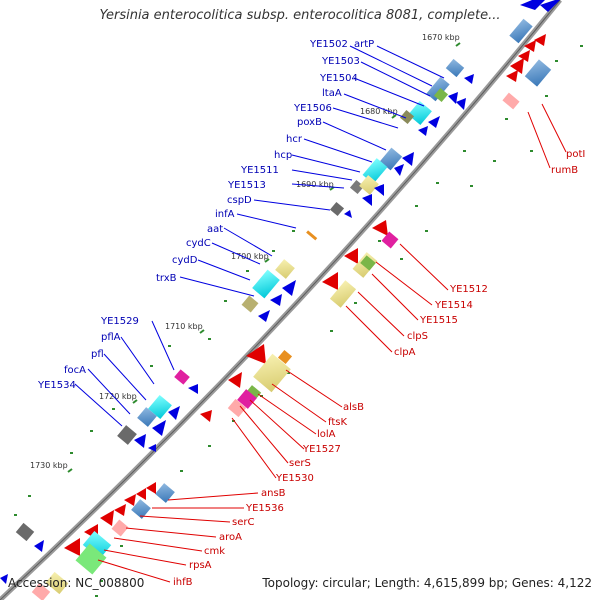 The height and width of the screenshot is (600, 600). I want to click on gene-label-lola: lolA, so click(326, 434).